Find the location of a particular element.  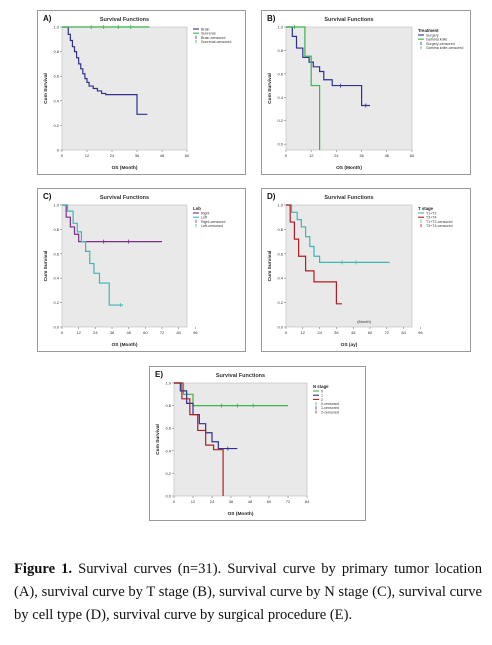

legend-label: T3+T4-censored is located at coordinates (439, 226).